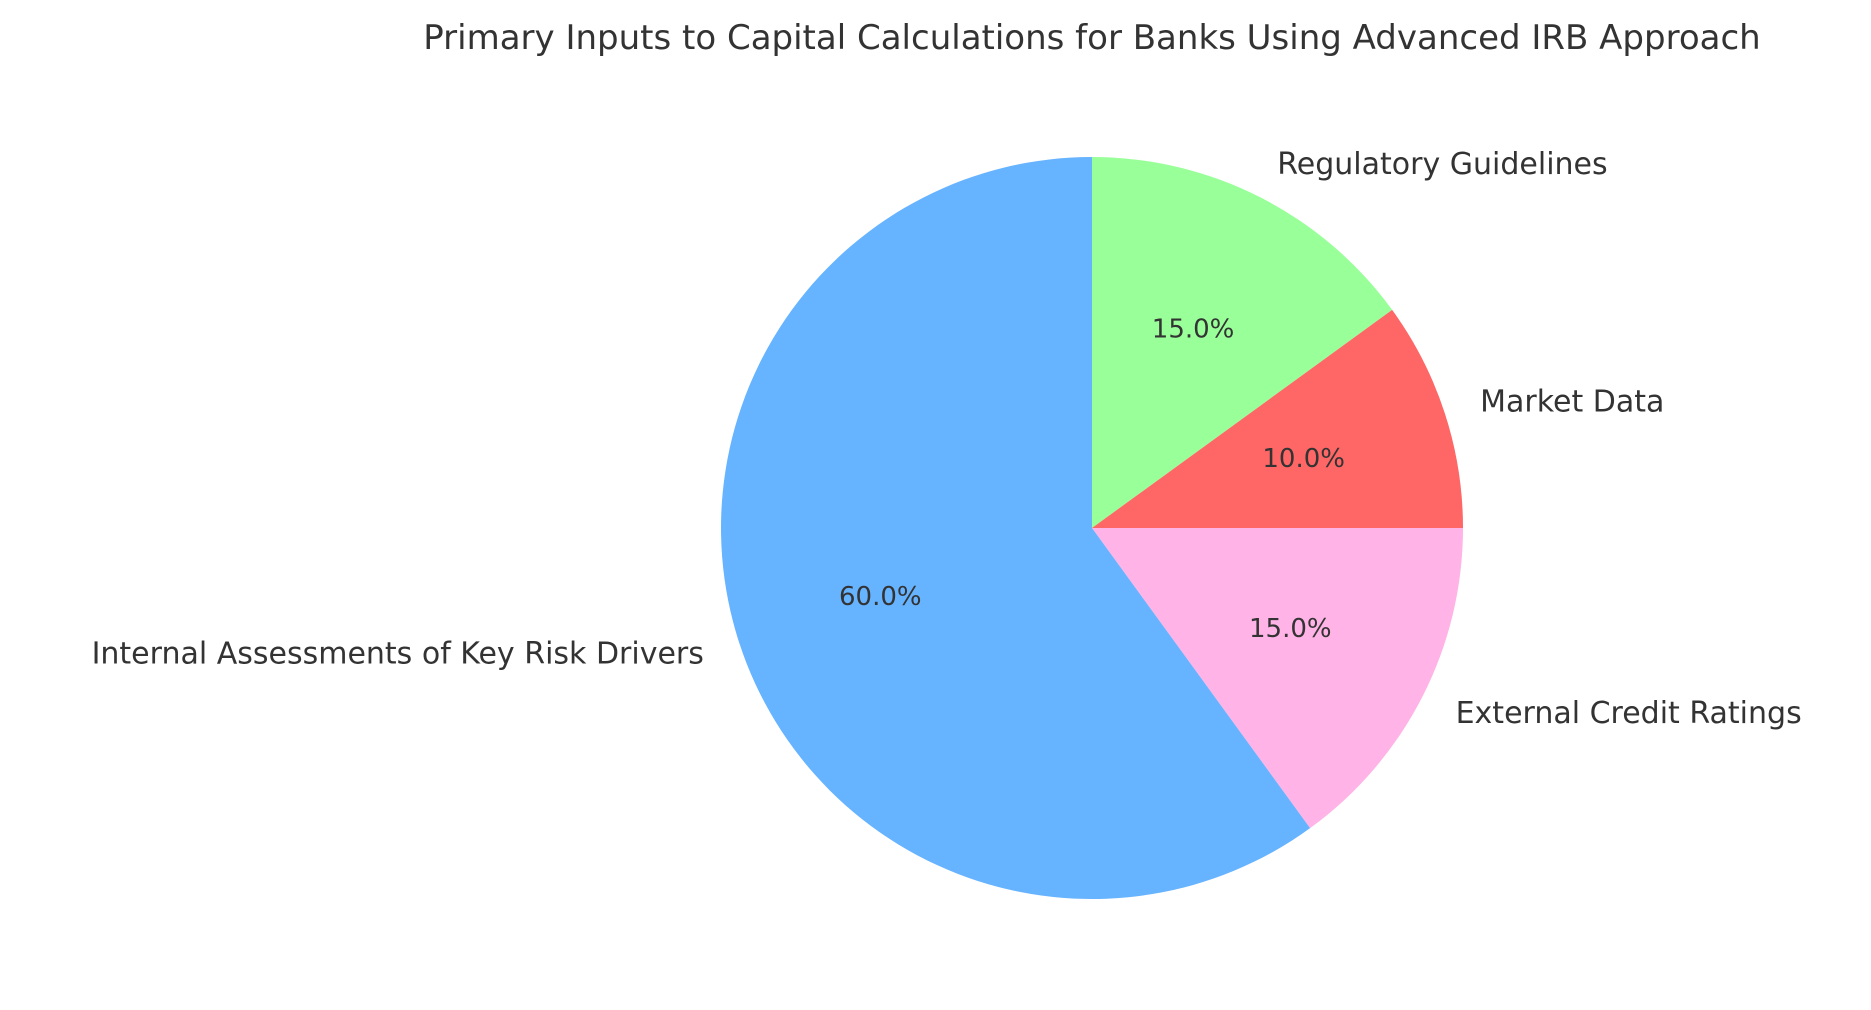  What do you see at coordinates (1629, 713) in the screenshot?
I see `slice-label: External Credit Ratings` at bounding box center [1629, 713].